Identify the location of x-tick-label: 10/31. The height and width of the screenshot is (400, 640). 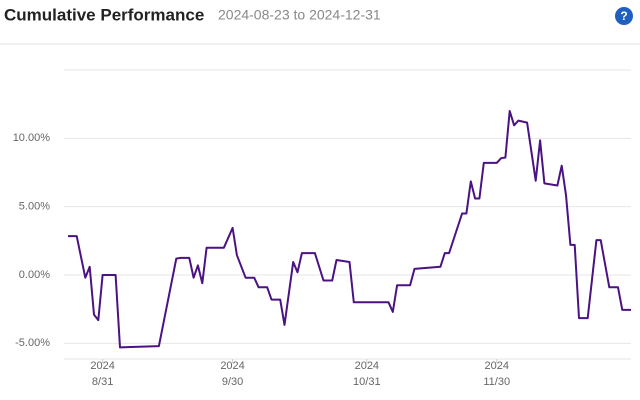
(367, 382).